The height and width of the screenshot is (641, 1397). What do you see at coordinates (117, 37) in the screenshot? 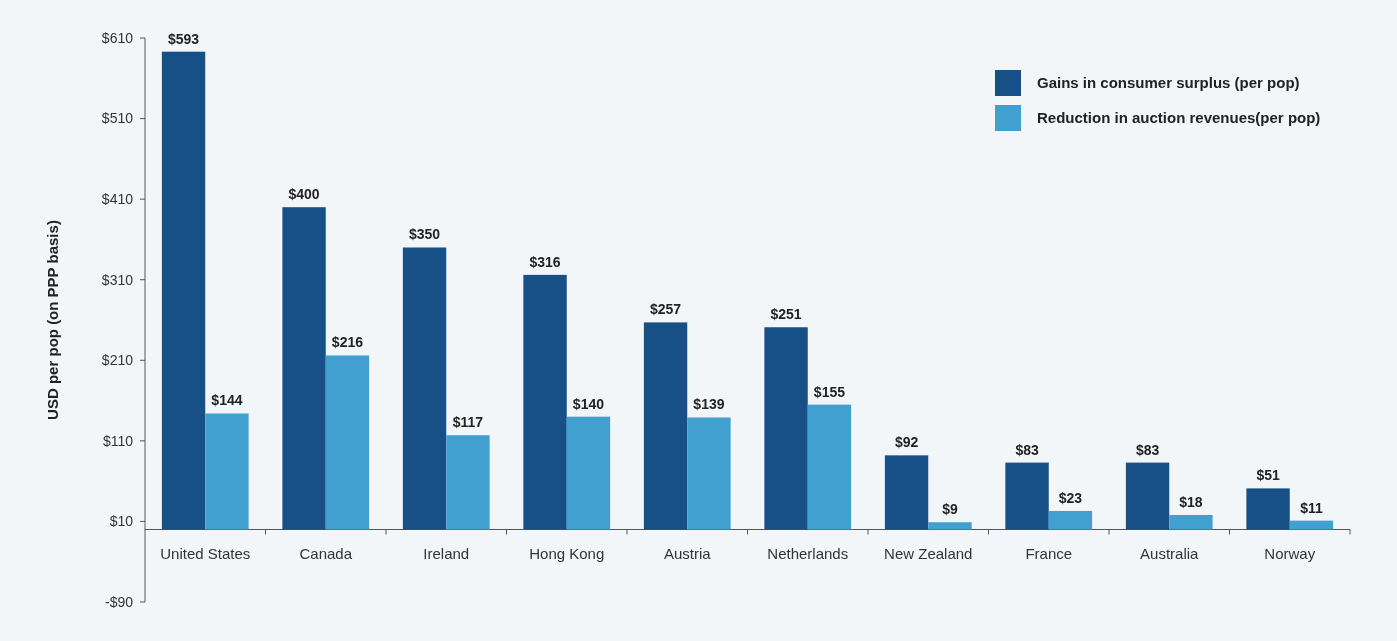
I see `y-tick-label: $610` at bounding box center [117, 37].